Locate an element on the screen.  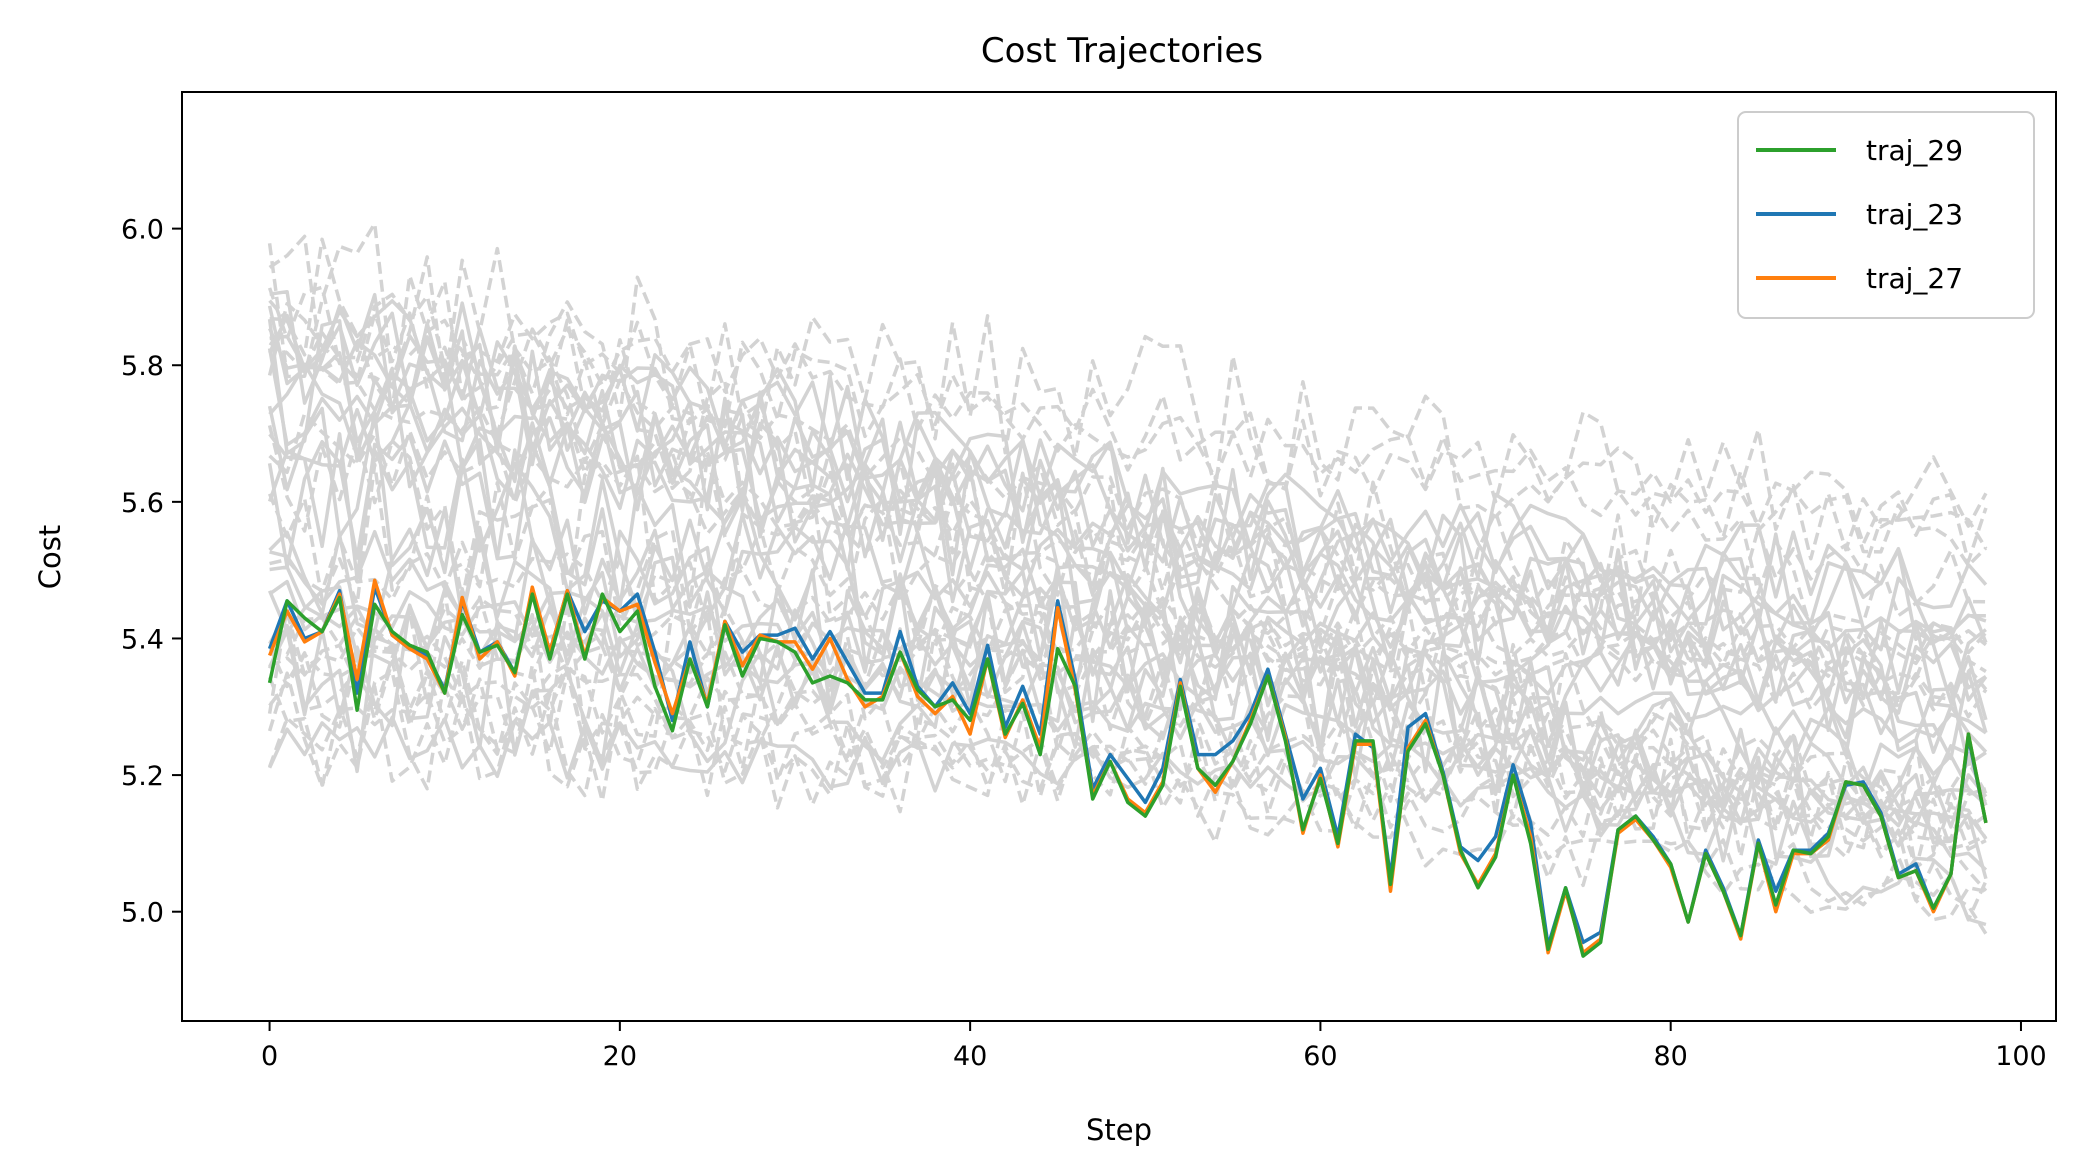
y-tick-label: 5.4 is located at coordinates (142, 639).